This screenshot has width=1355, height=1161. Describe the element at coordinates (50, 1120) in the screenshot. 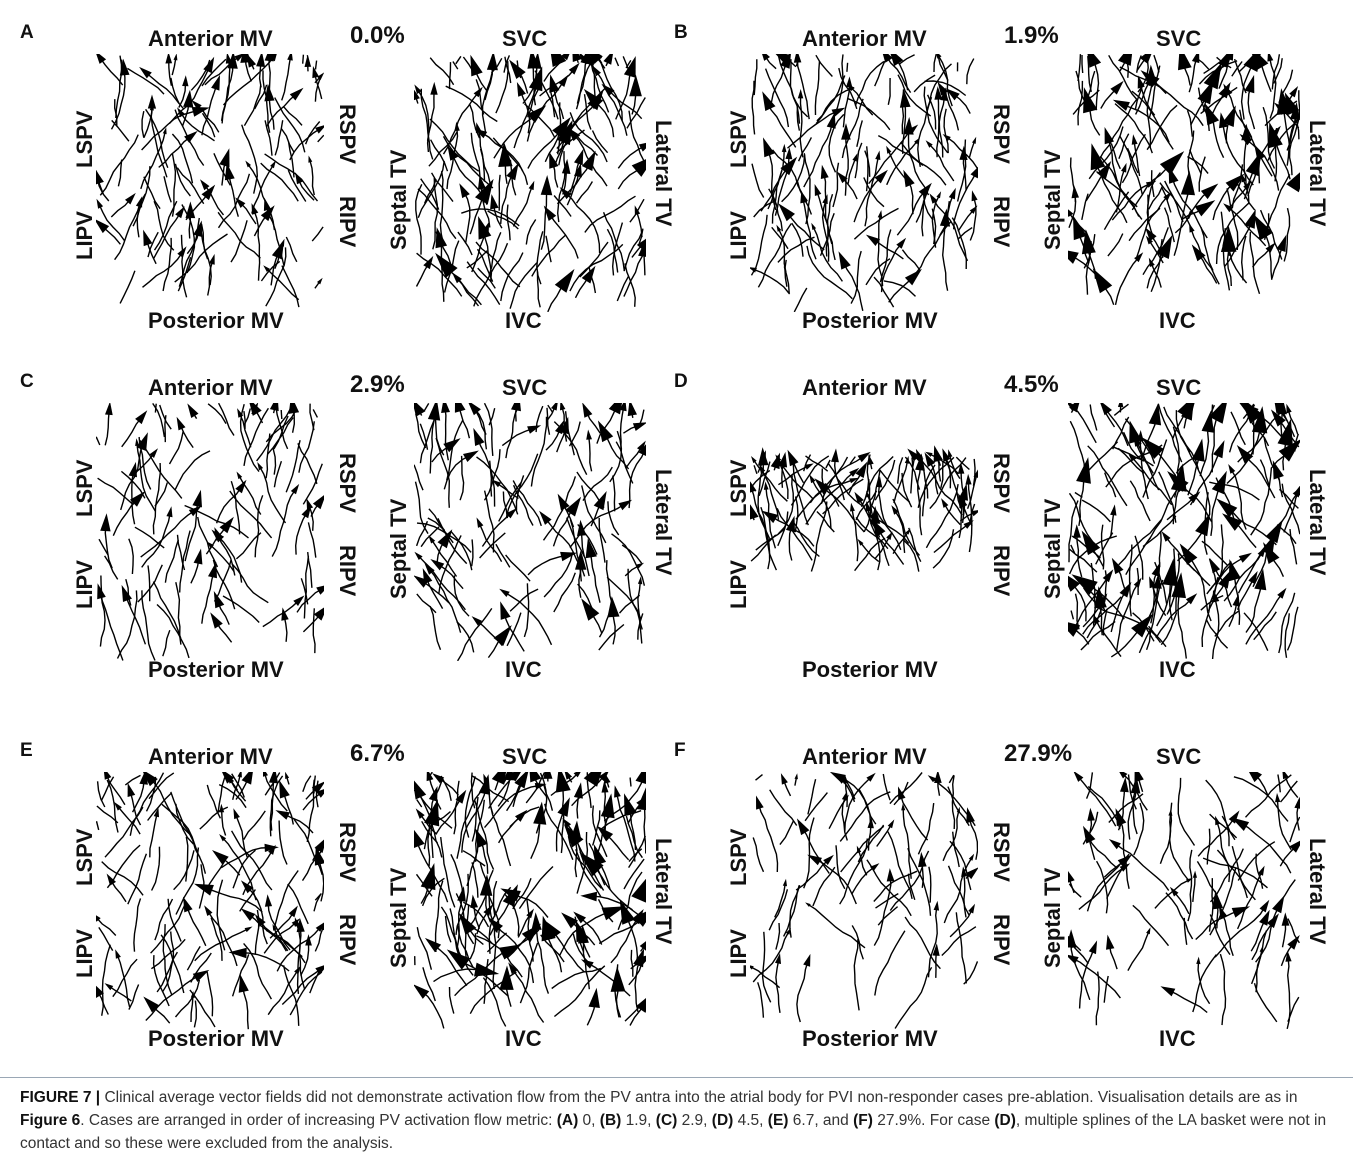

I see `figure-6-link: Figure 6` at that location.